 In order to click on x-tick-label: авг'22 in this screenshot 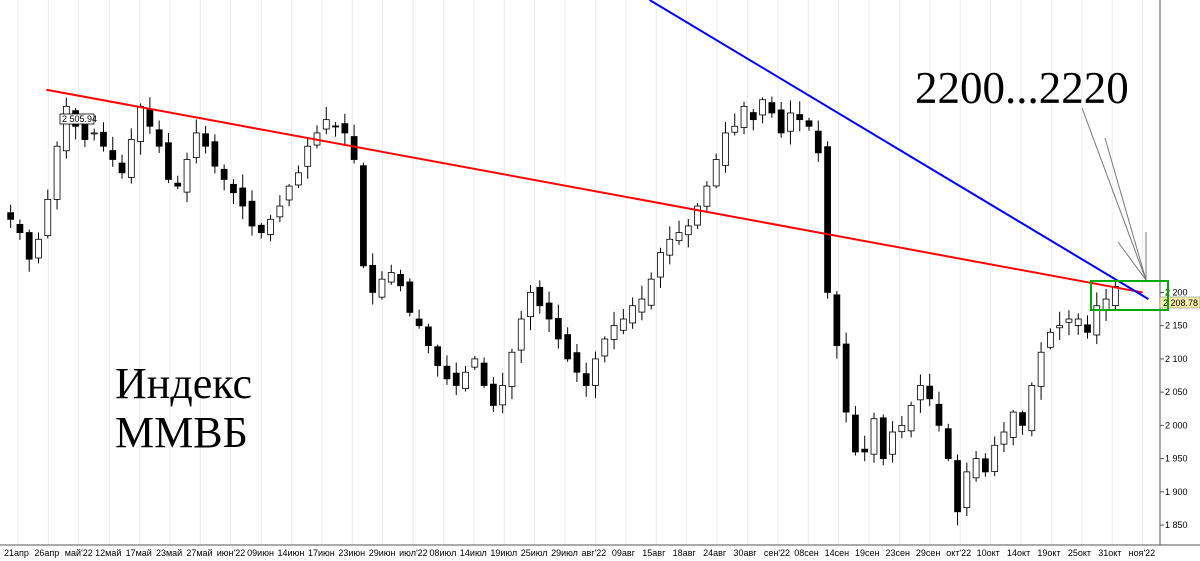, I will do `click(594, 553)`.